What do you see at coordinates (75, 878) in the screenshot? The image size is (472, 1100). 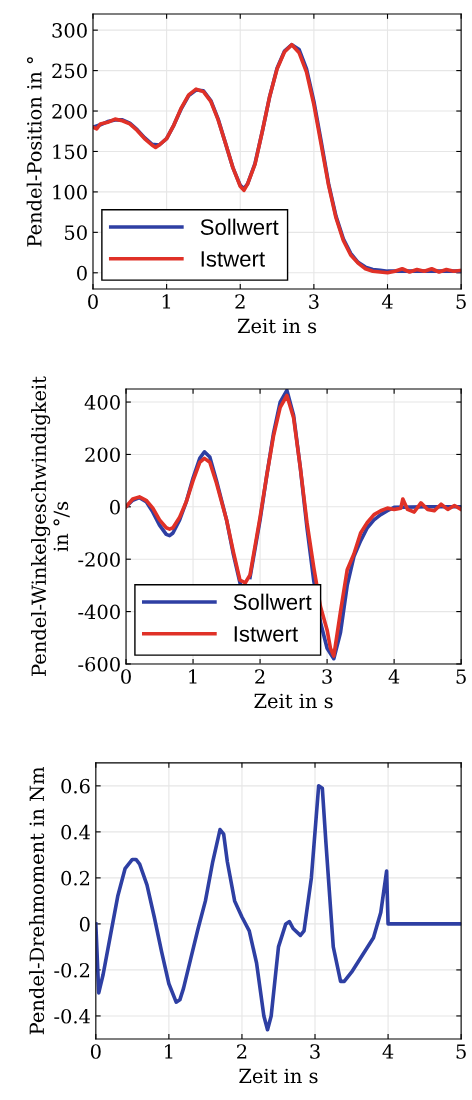 I see `y-tick-label: 0.2` at bounding box center [75, 878].